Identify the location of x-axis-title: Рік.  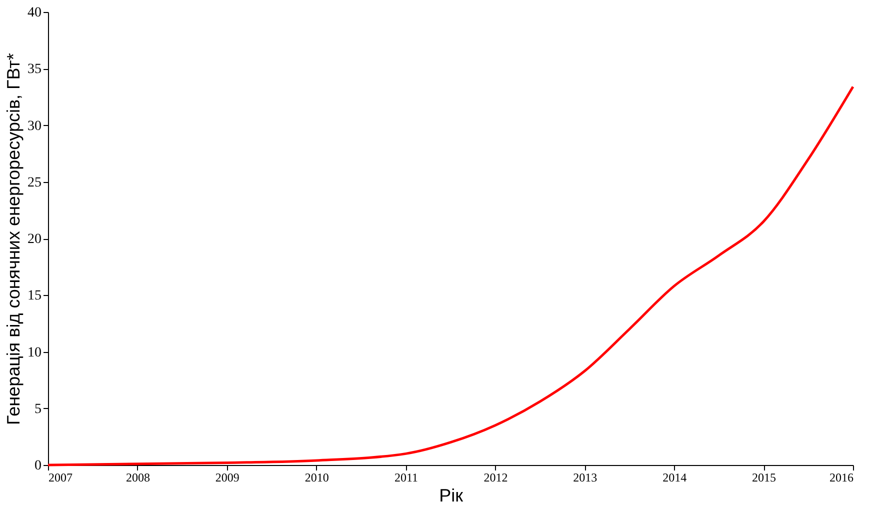
(451, 496).